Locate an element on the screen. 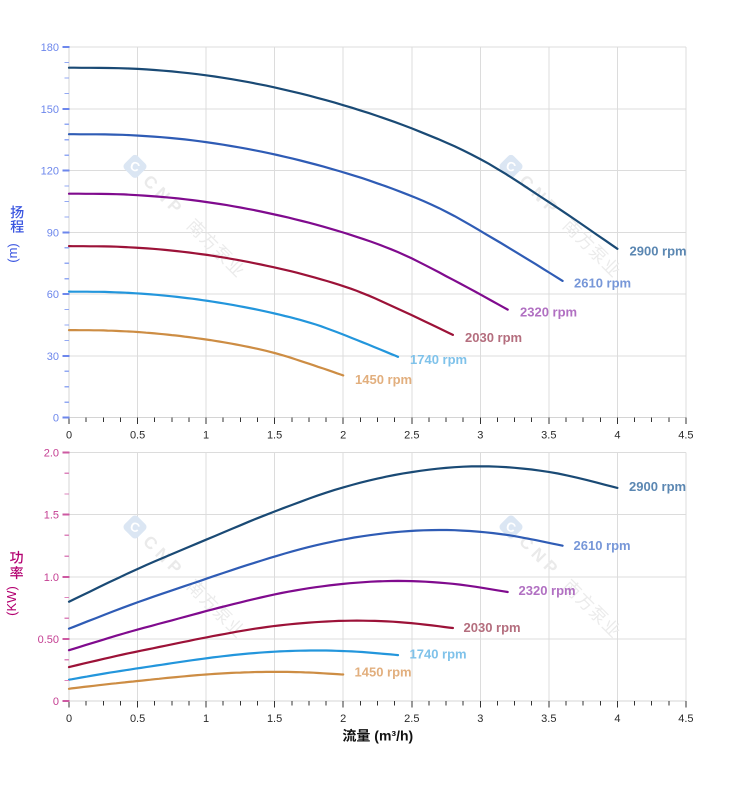 Image resolution: width=752 pixels, height=802 pixels. svg-text: 60 is located at coordinates (53, 295).